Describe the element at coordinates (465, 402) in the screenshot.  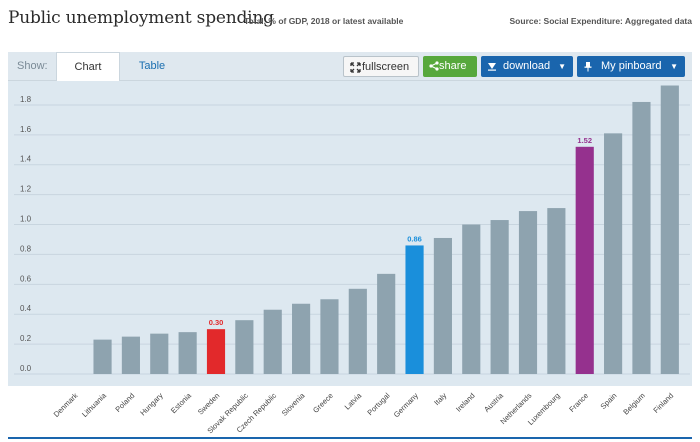
I see `x-tick-label: Ireland` at that location.